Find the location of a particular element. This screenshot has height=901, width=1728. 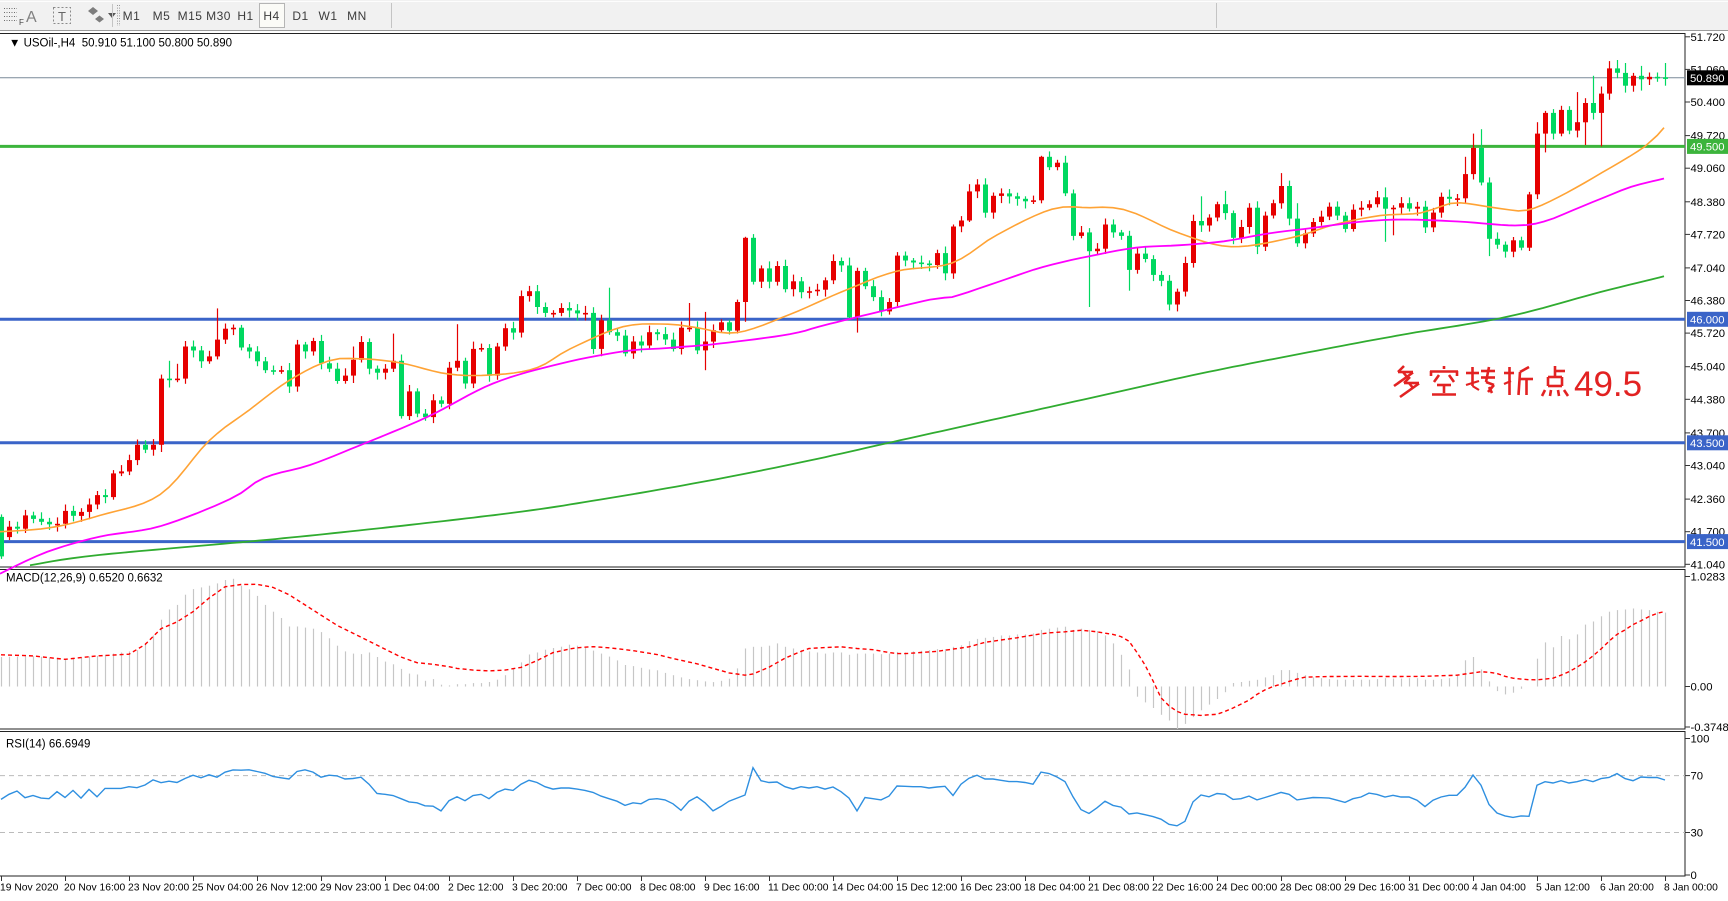

svg-text: 41.040 is located at coordinates (1708, 565).